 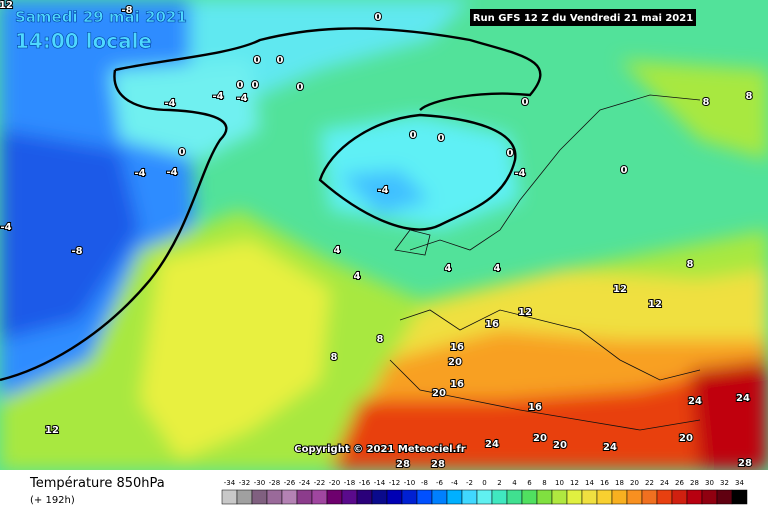 I want to click on scale-label: -4, so click(x=455, y=483).